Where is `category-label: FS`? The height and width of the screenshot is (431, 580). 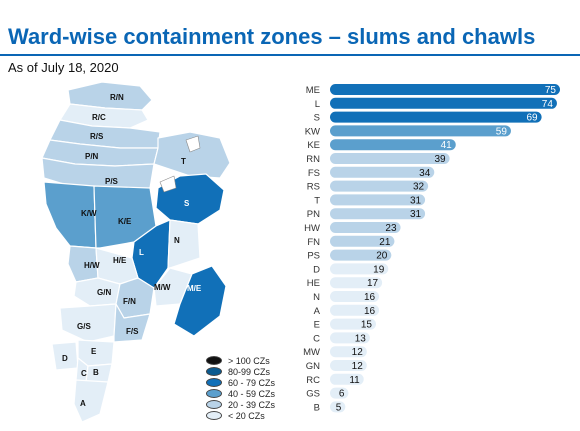 category-label: FS is located at coordinates (314, 173).